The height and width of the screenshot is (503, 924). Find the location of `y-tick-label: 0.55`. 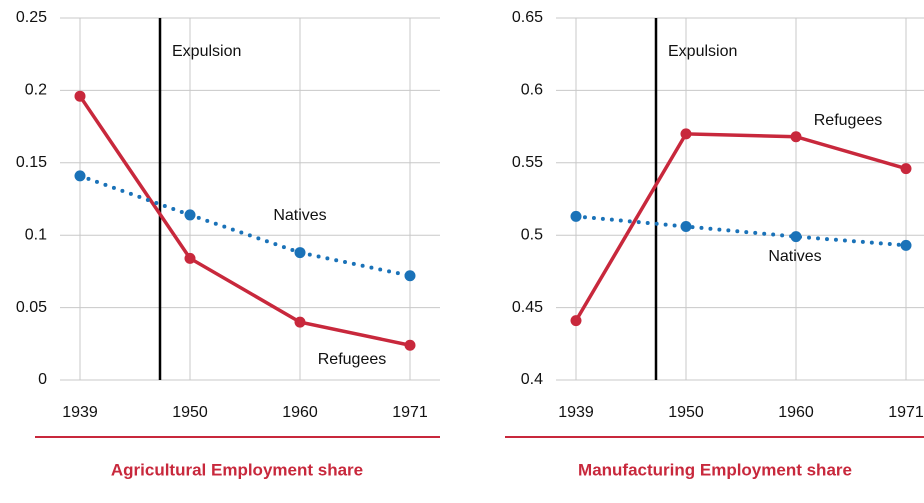

y-tick-label: 0.55 is located at coordinates (527, 162).